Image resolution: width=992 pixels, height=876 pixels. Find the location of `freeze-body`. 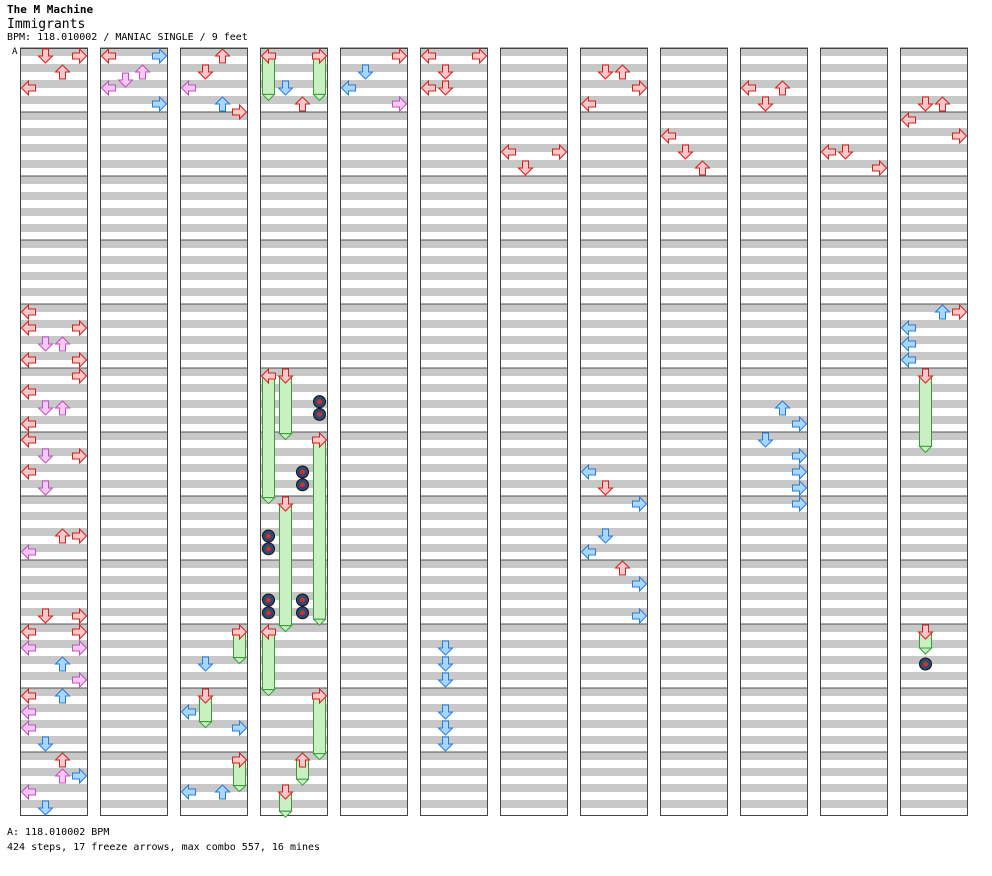

freeze-body is located at coordinates (268, 661).